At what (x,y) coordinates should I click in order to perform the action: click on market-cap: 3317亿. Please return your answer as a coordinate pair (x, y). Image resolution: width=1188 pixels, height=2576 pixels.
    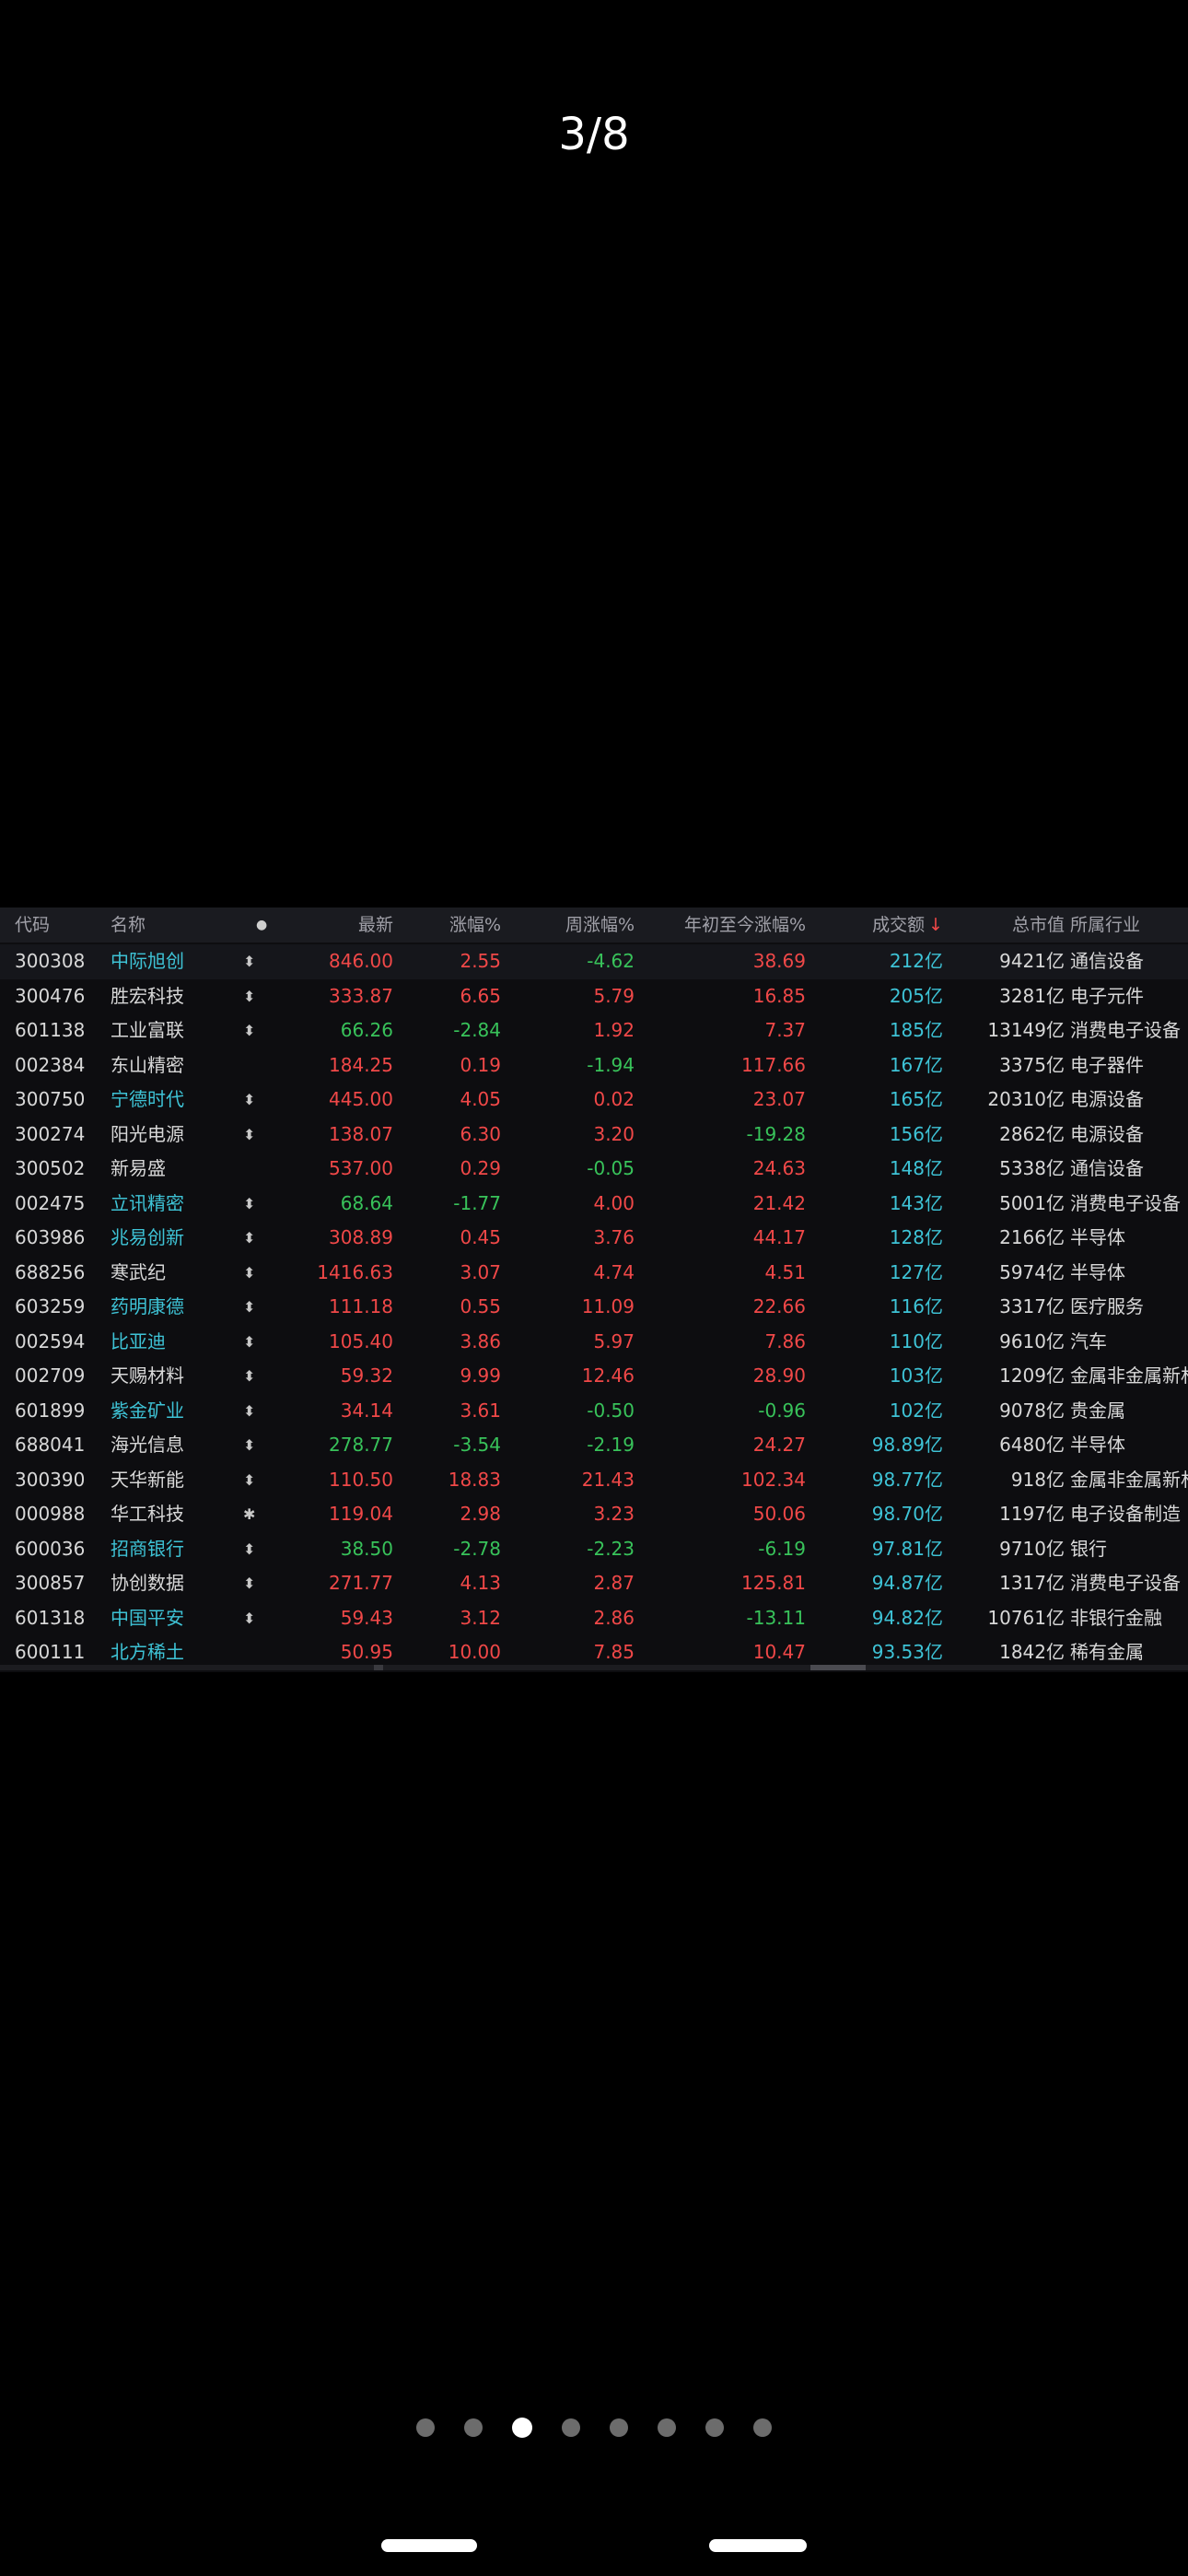
    Looking at the image, I should click on (1032, 1306).